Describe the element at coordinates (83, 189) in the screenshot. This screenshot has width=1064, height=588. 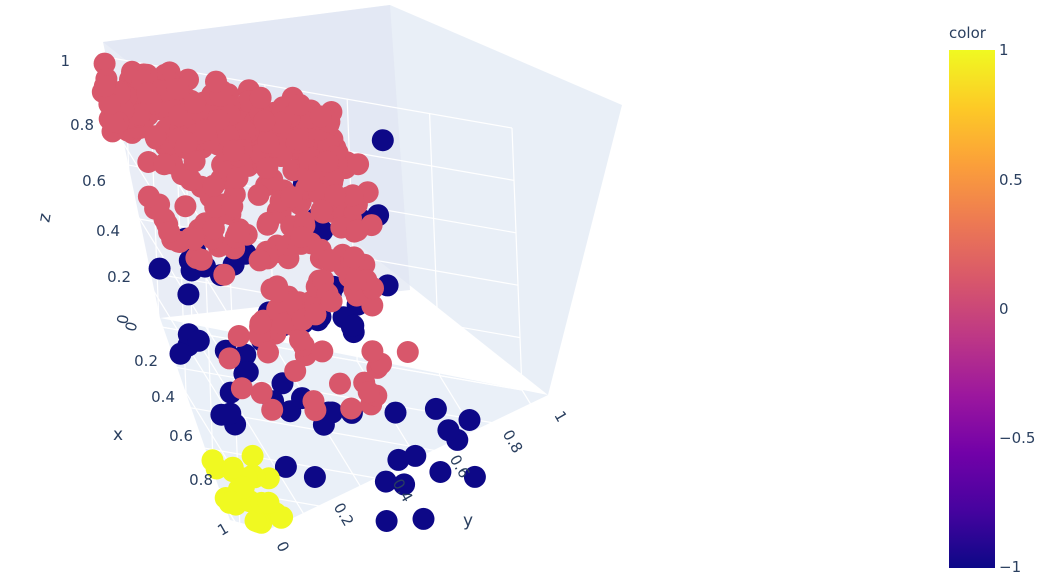
I see `z-axis: 1 0.8 0.6 0.4 0.2 0 z` at that location.